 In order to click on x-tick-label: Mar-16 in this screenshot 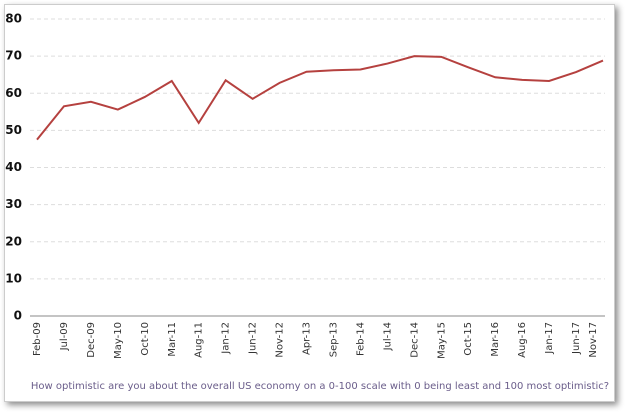, I will do `click(495, 339)`.